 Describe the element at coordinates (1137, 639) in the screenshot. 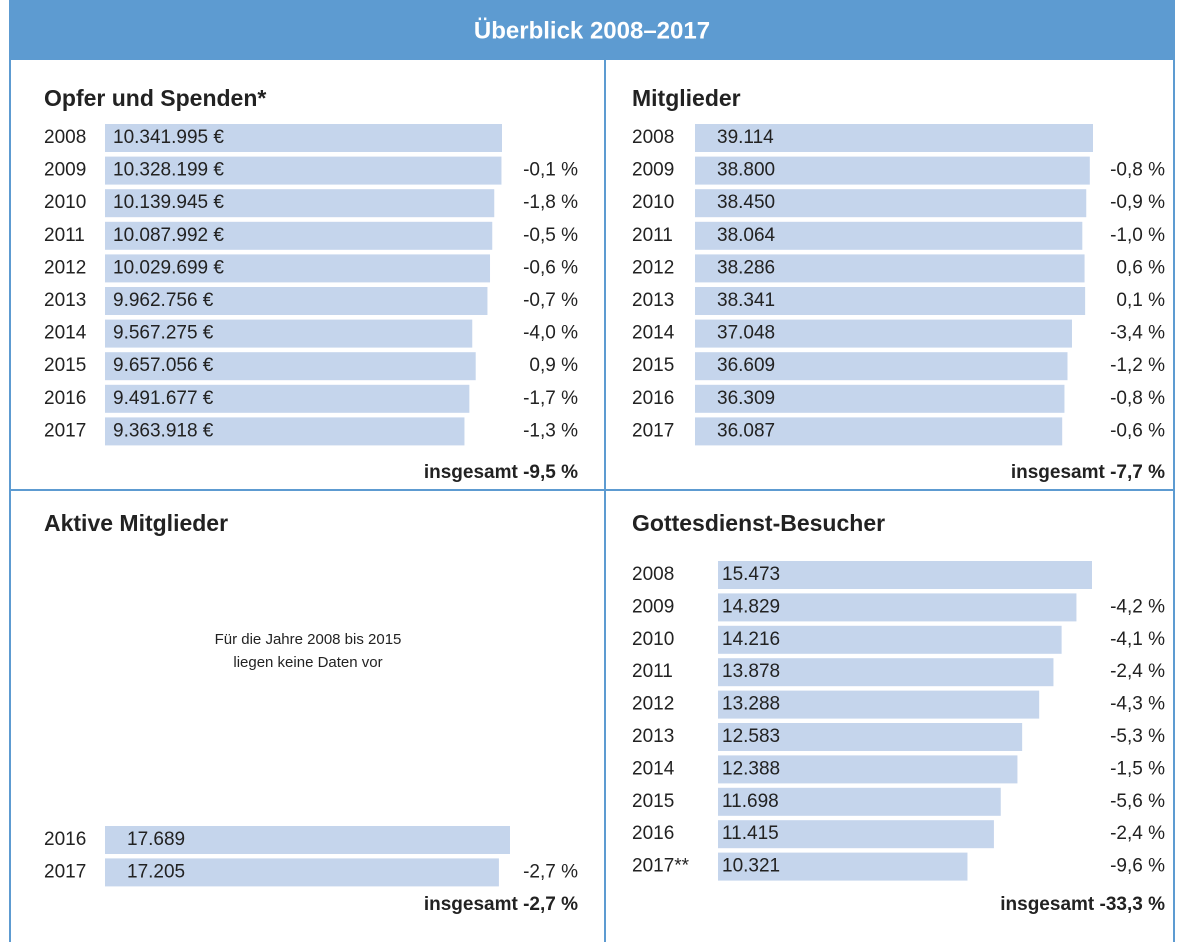

I see `change-label: -4,1 %` at that location.